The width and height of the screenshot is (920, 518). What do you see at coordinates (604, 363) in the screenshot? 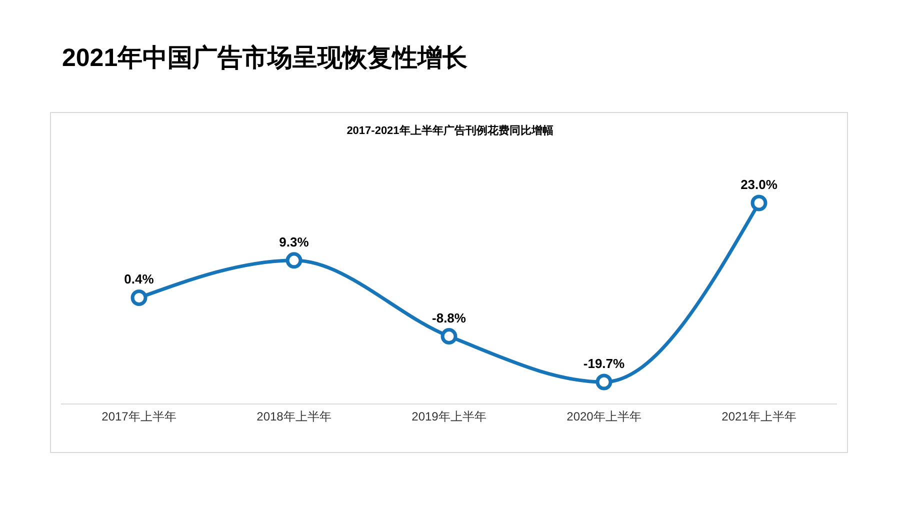
I see `data-label: -19.7%` at bounding box center [604, 363].